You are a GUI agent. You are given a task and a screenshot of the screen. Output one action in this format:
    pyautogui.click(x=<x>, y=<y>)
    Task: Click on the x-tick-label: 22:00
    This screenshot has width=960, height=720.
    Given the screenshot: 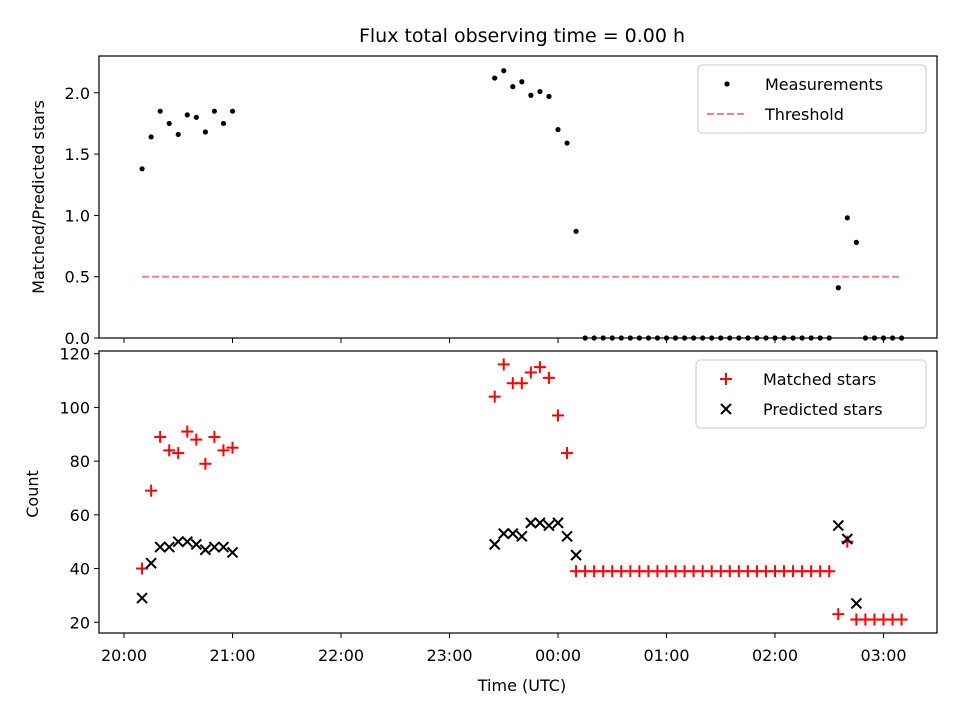 What is the action you would take?
    pyautogui.click(x=341, y=655)
    